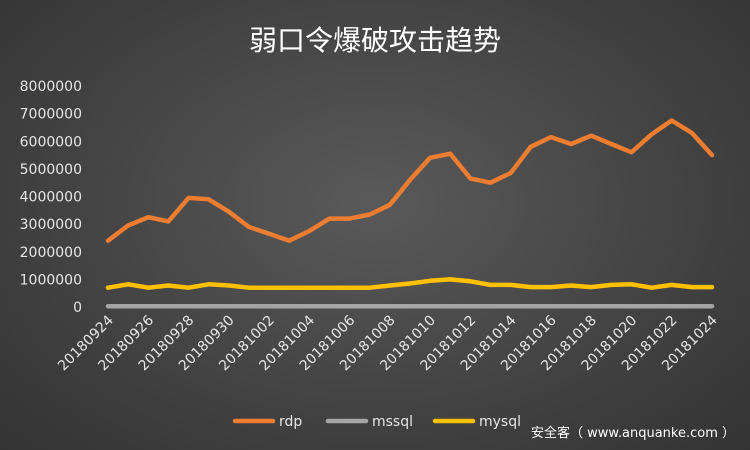  Describe the element at coordinates (290, 422) in the screenshot. I see `legend-label-rdp: rdp` at that location.